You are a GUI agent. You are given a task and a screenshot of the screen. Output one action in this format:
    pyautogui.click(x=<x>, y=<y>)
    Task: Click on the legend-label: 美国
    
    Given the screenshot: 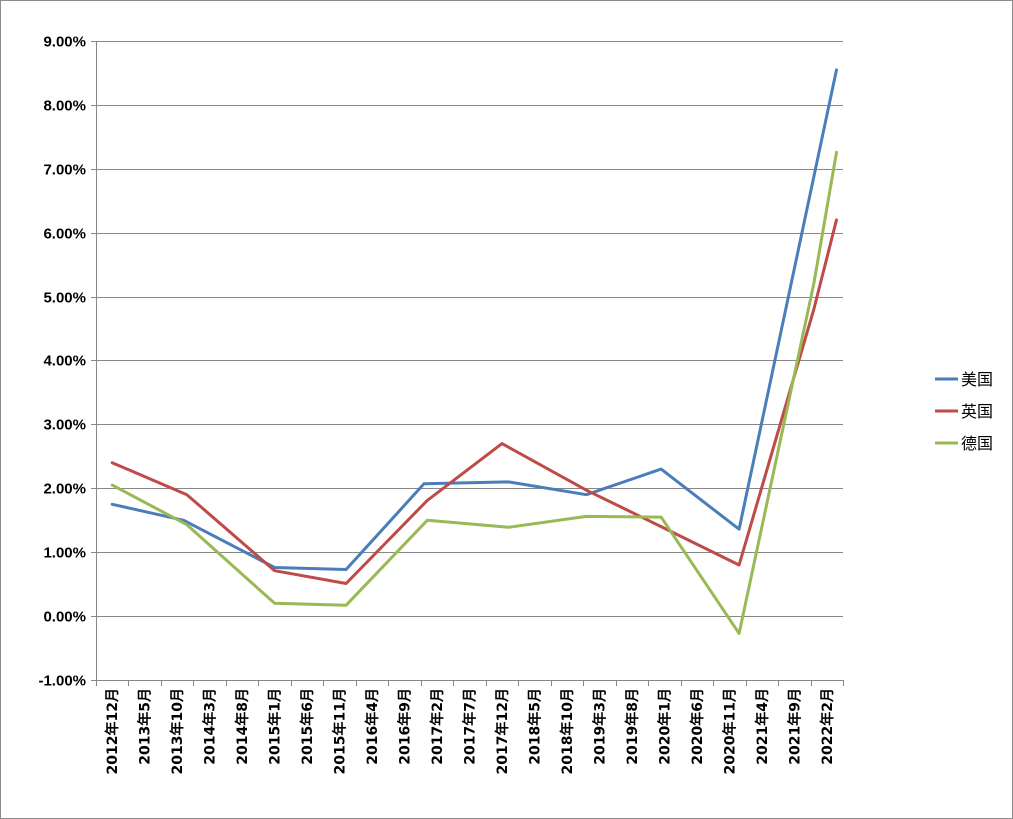 What is the action you would take?
    pyautogui.click(x=977, y=379)
    